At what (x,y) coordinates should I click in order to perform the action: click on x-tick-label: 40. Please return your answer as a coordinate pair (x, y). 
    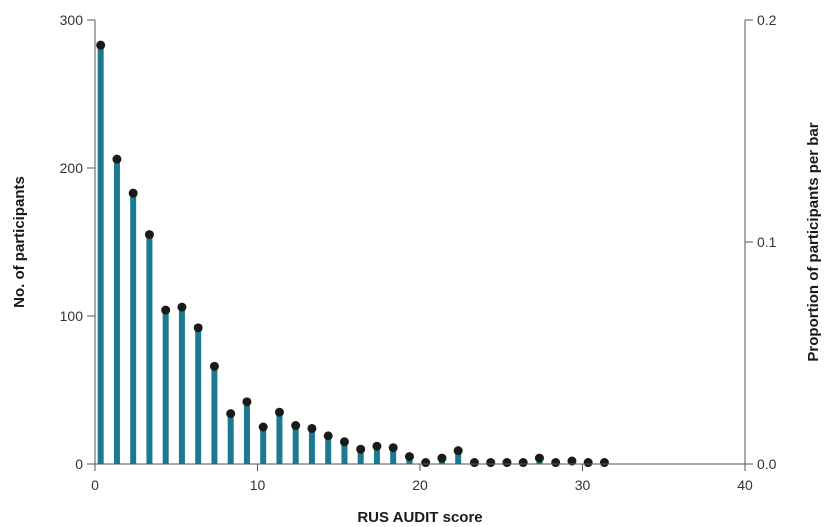
    Looking at the image, I should click on (745, 485).